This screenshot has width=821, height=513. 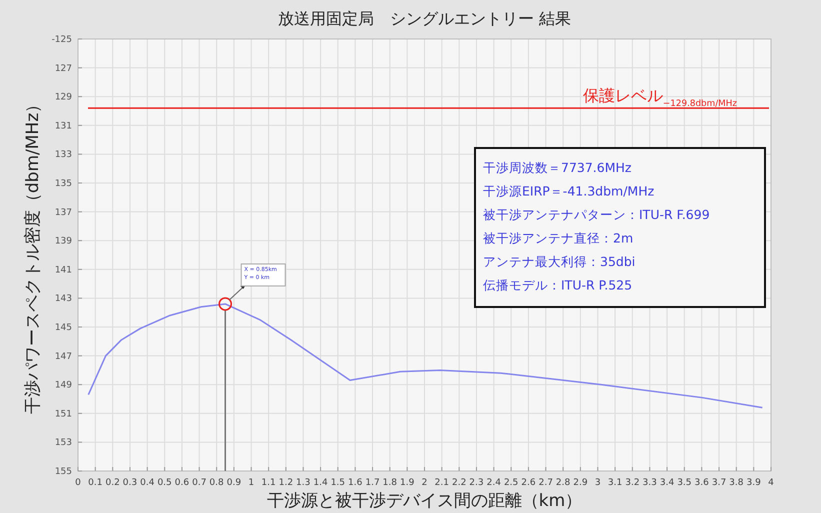 I want to click on y-tick-label: 143, so click(x=63, y=299).